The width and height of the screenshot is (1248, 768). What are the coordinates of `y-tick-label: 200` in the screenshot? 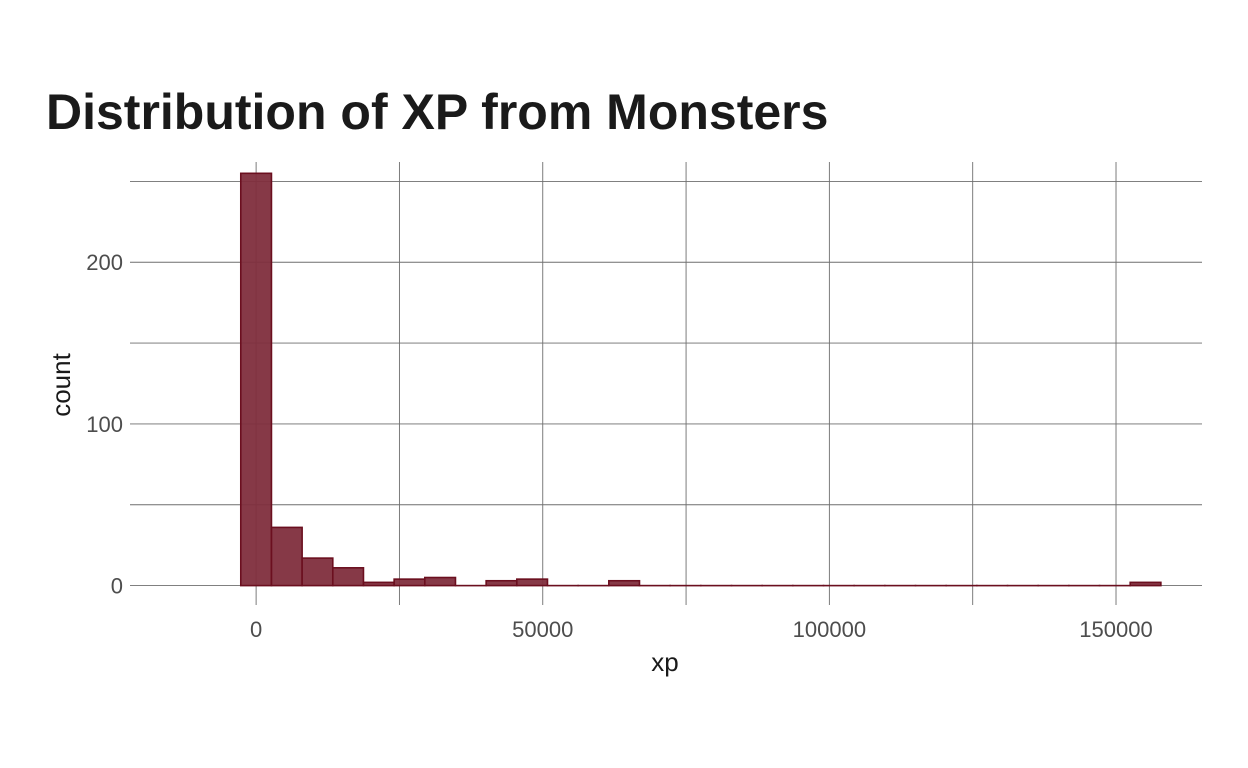 It's located at (104, 262).